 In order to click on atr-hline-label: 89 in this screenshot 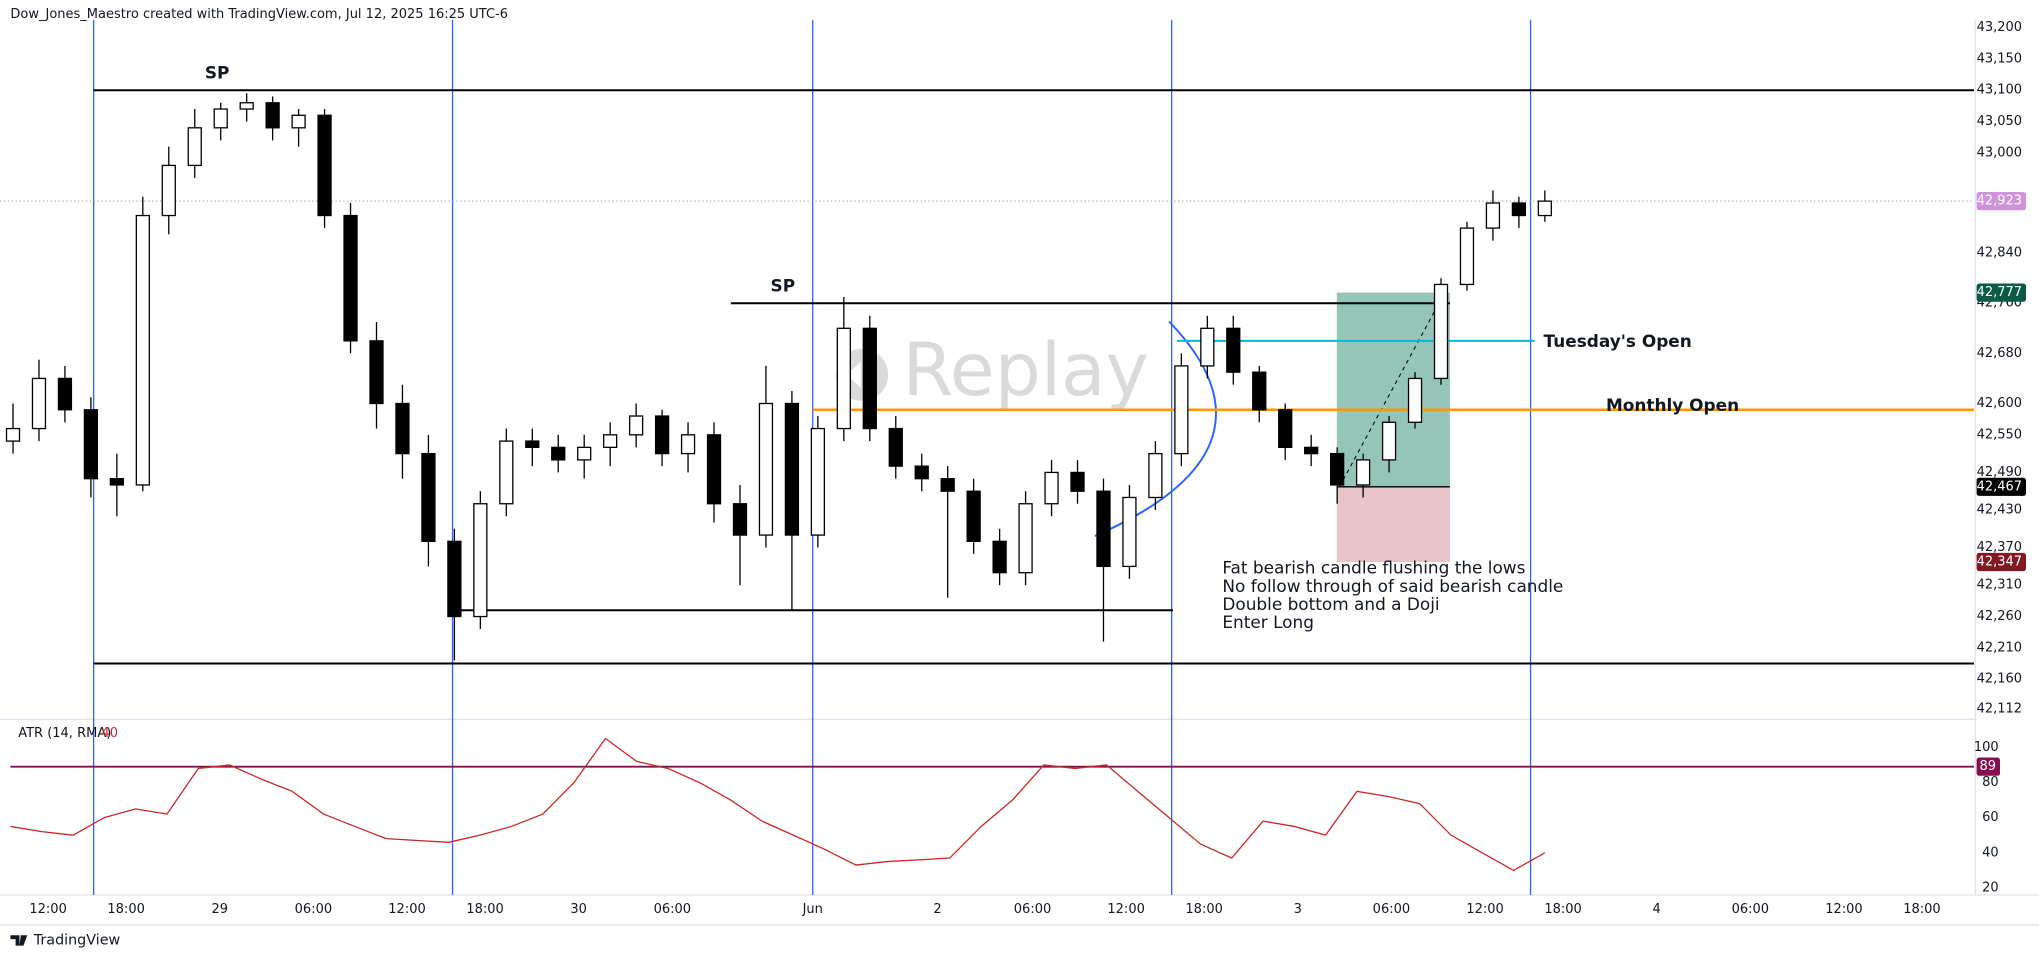, I will do `click(1988, 766)`.